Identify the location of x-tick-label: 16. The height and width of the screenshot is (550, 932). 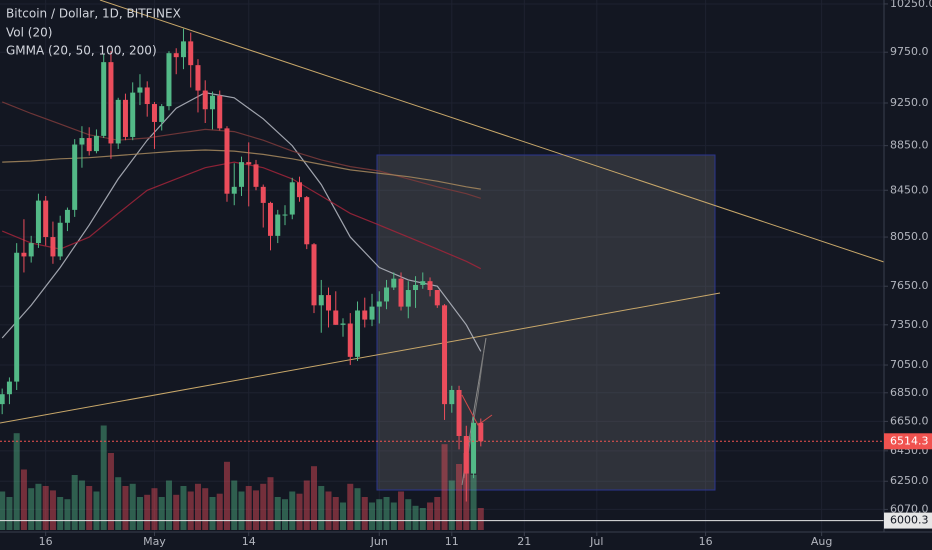
(706, 541).